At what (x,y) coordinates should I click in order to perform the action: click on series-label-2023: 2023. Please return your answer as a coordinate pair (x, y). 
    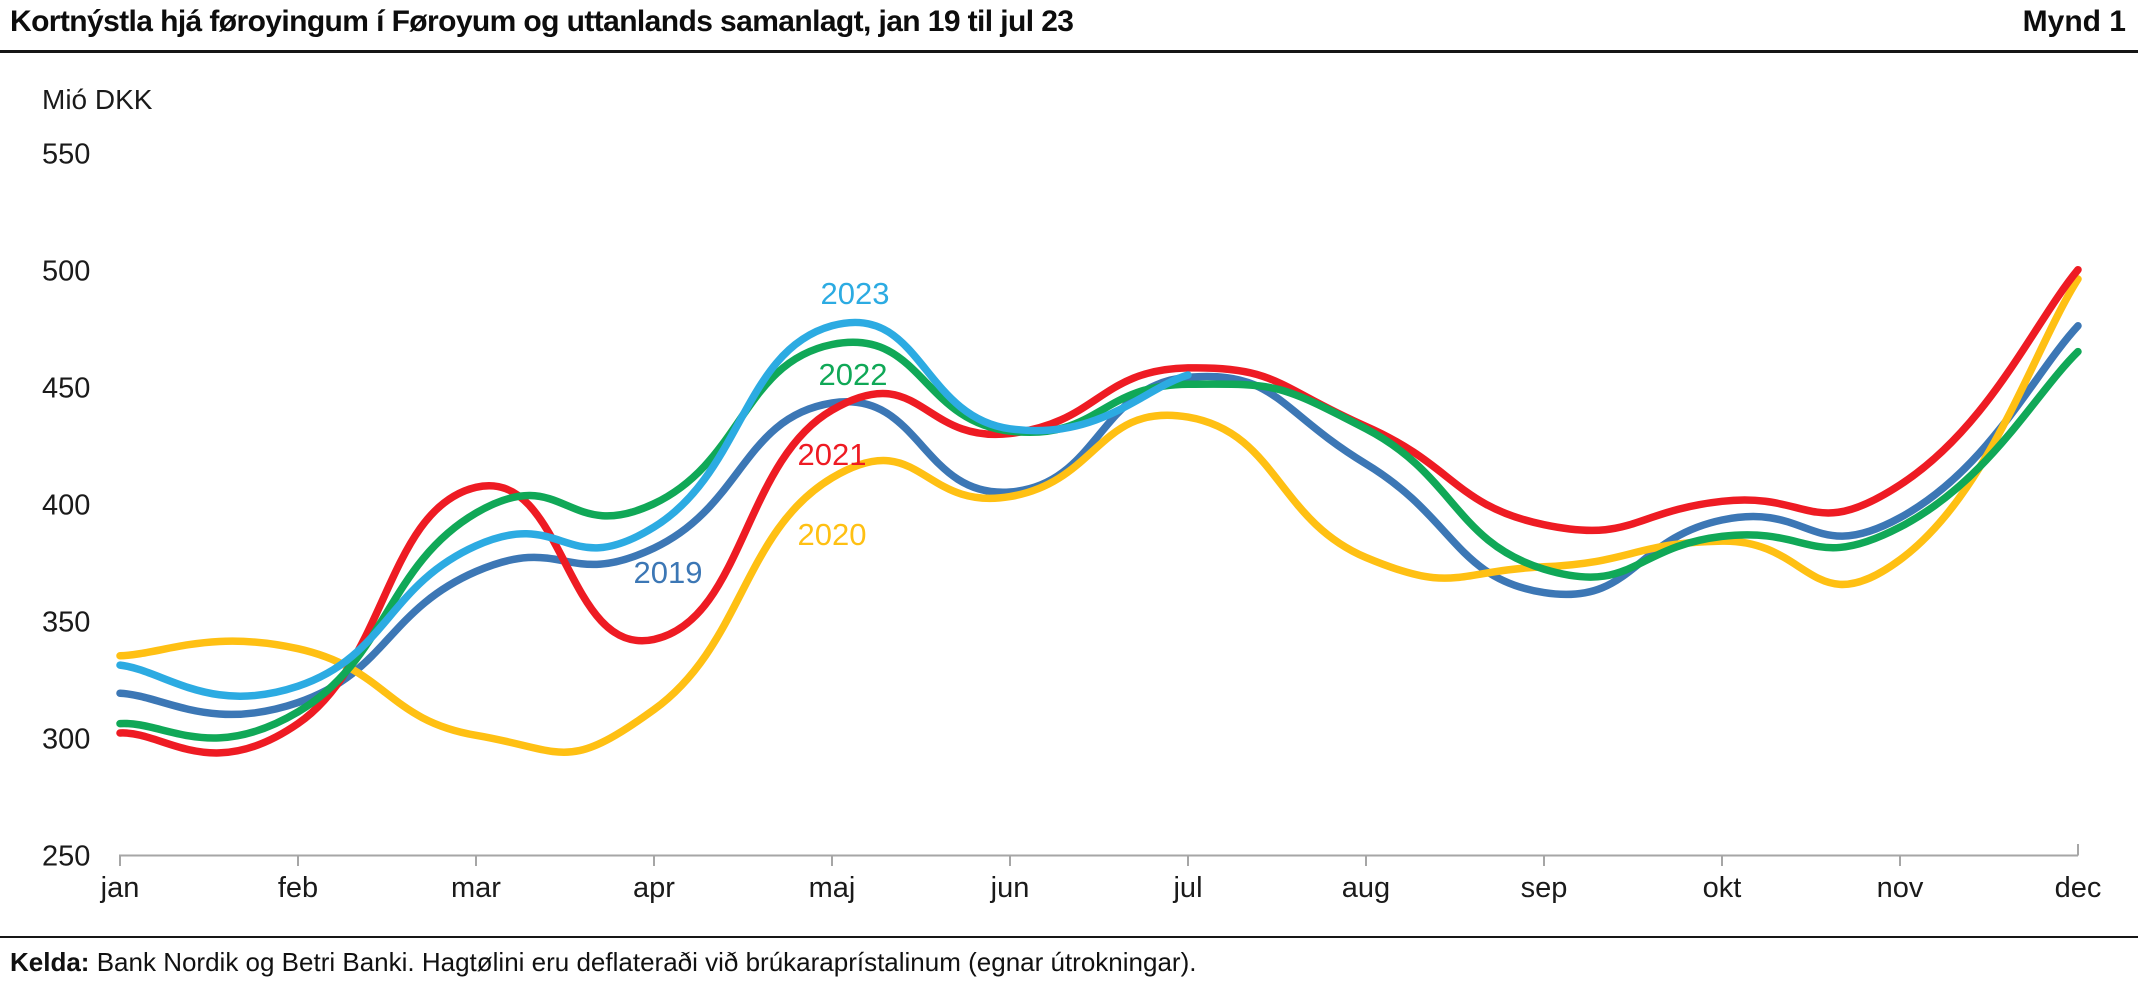
    Looking at the image, I should click on (855, 293).